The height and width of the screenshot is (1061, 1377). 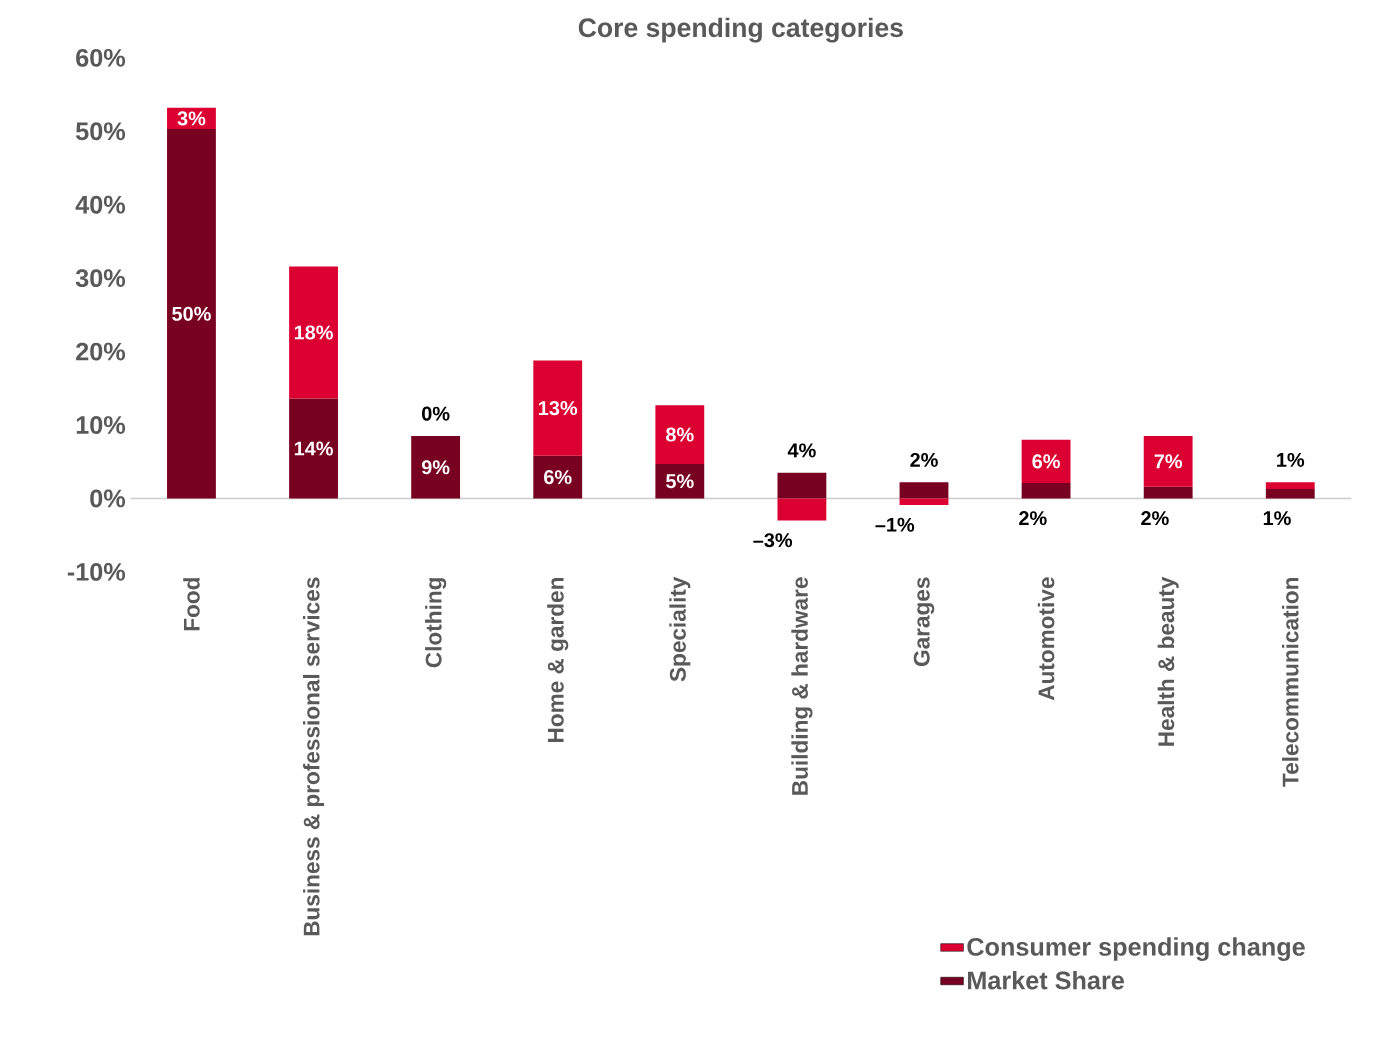 I want to click on data-label: 13%, so click(x=558, y=408).